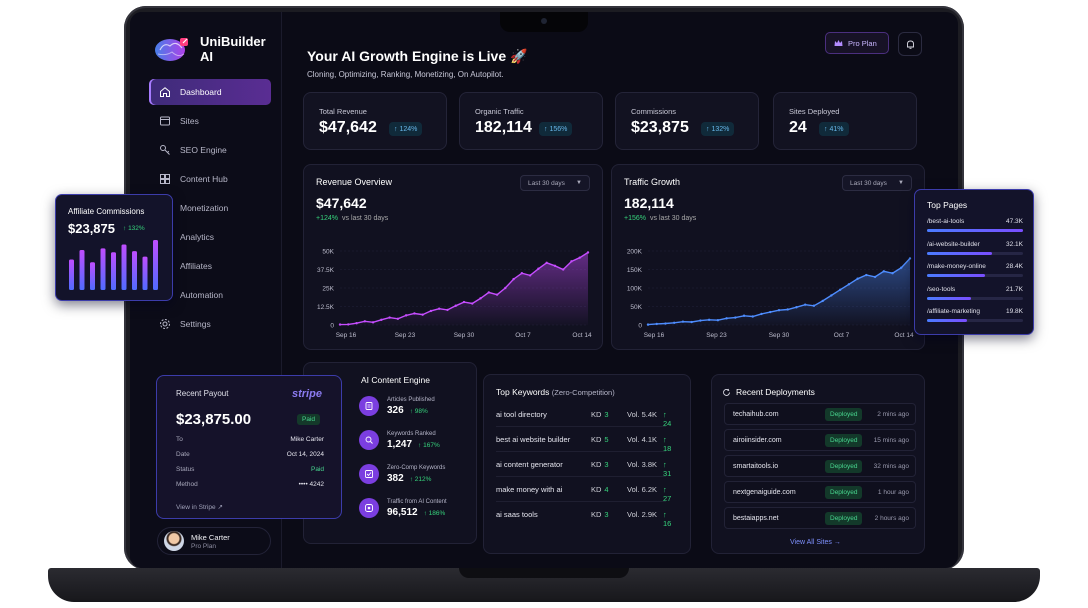  What do you see at coordinates (975, 274) in the screenshot?
I see `top-page-row: /make-money-online 28.4K` at bounding box center [975, 274].